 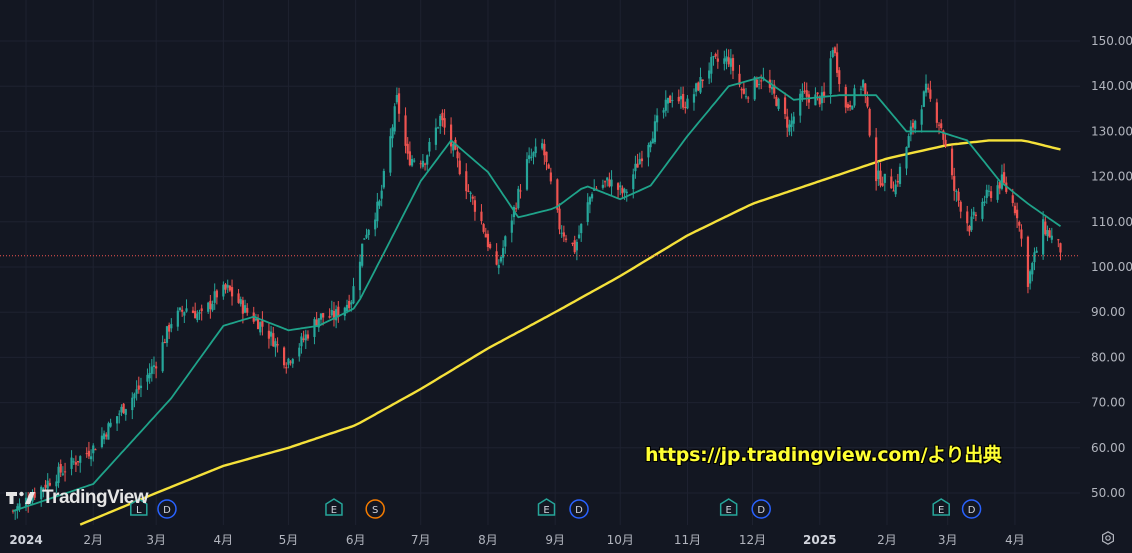 I want to click on settings-gear-icon, so click(x=1108, y=538).